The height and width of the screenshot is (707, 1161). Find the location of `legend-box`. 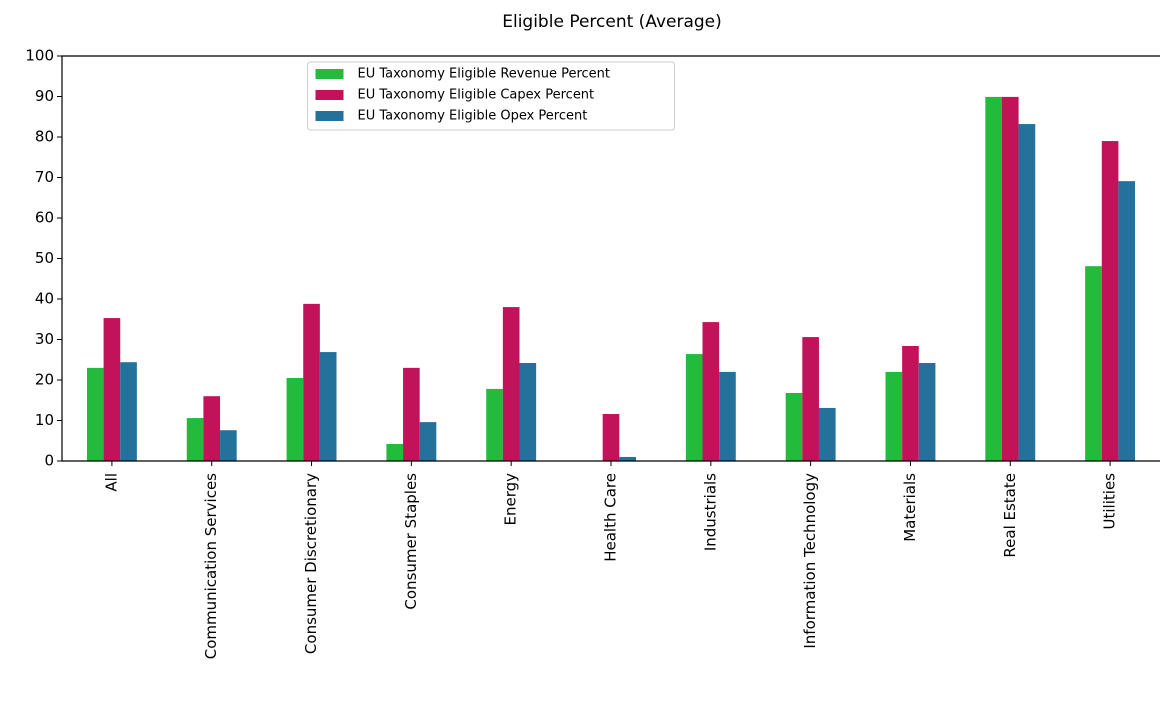

legend-box is located at coordinates (491, 96).